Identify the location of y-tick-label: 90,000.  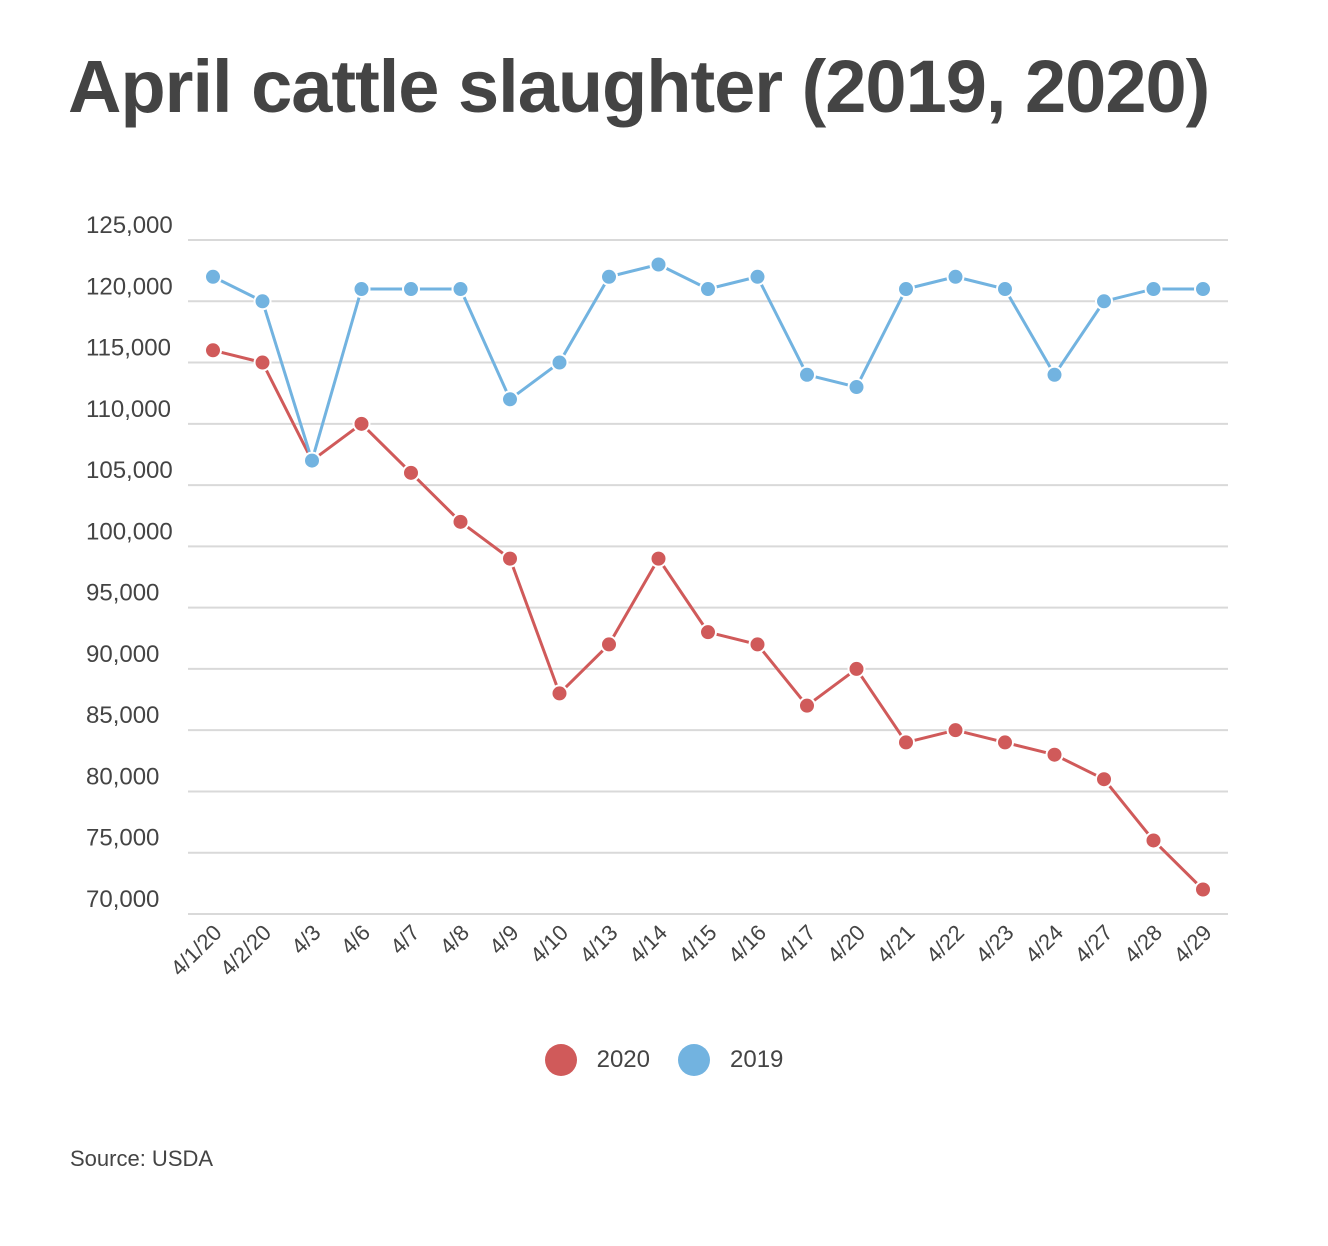
(122, 654).